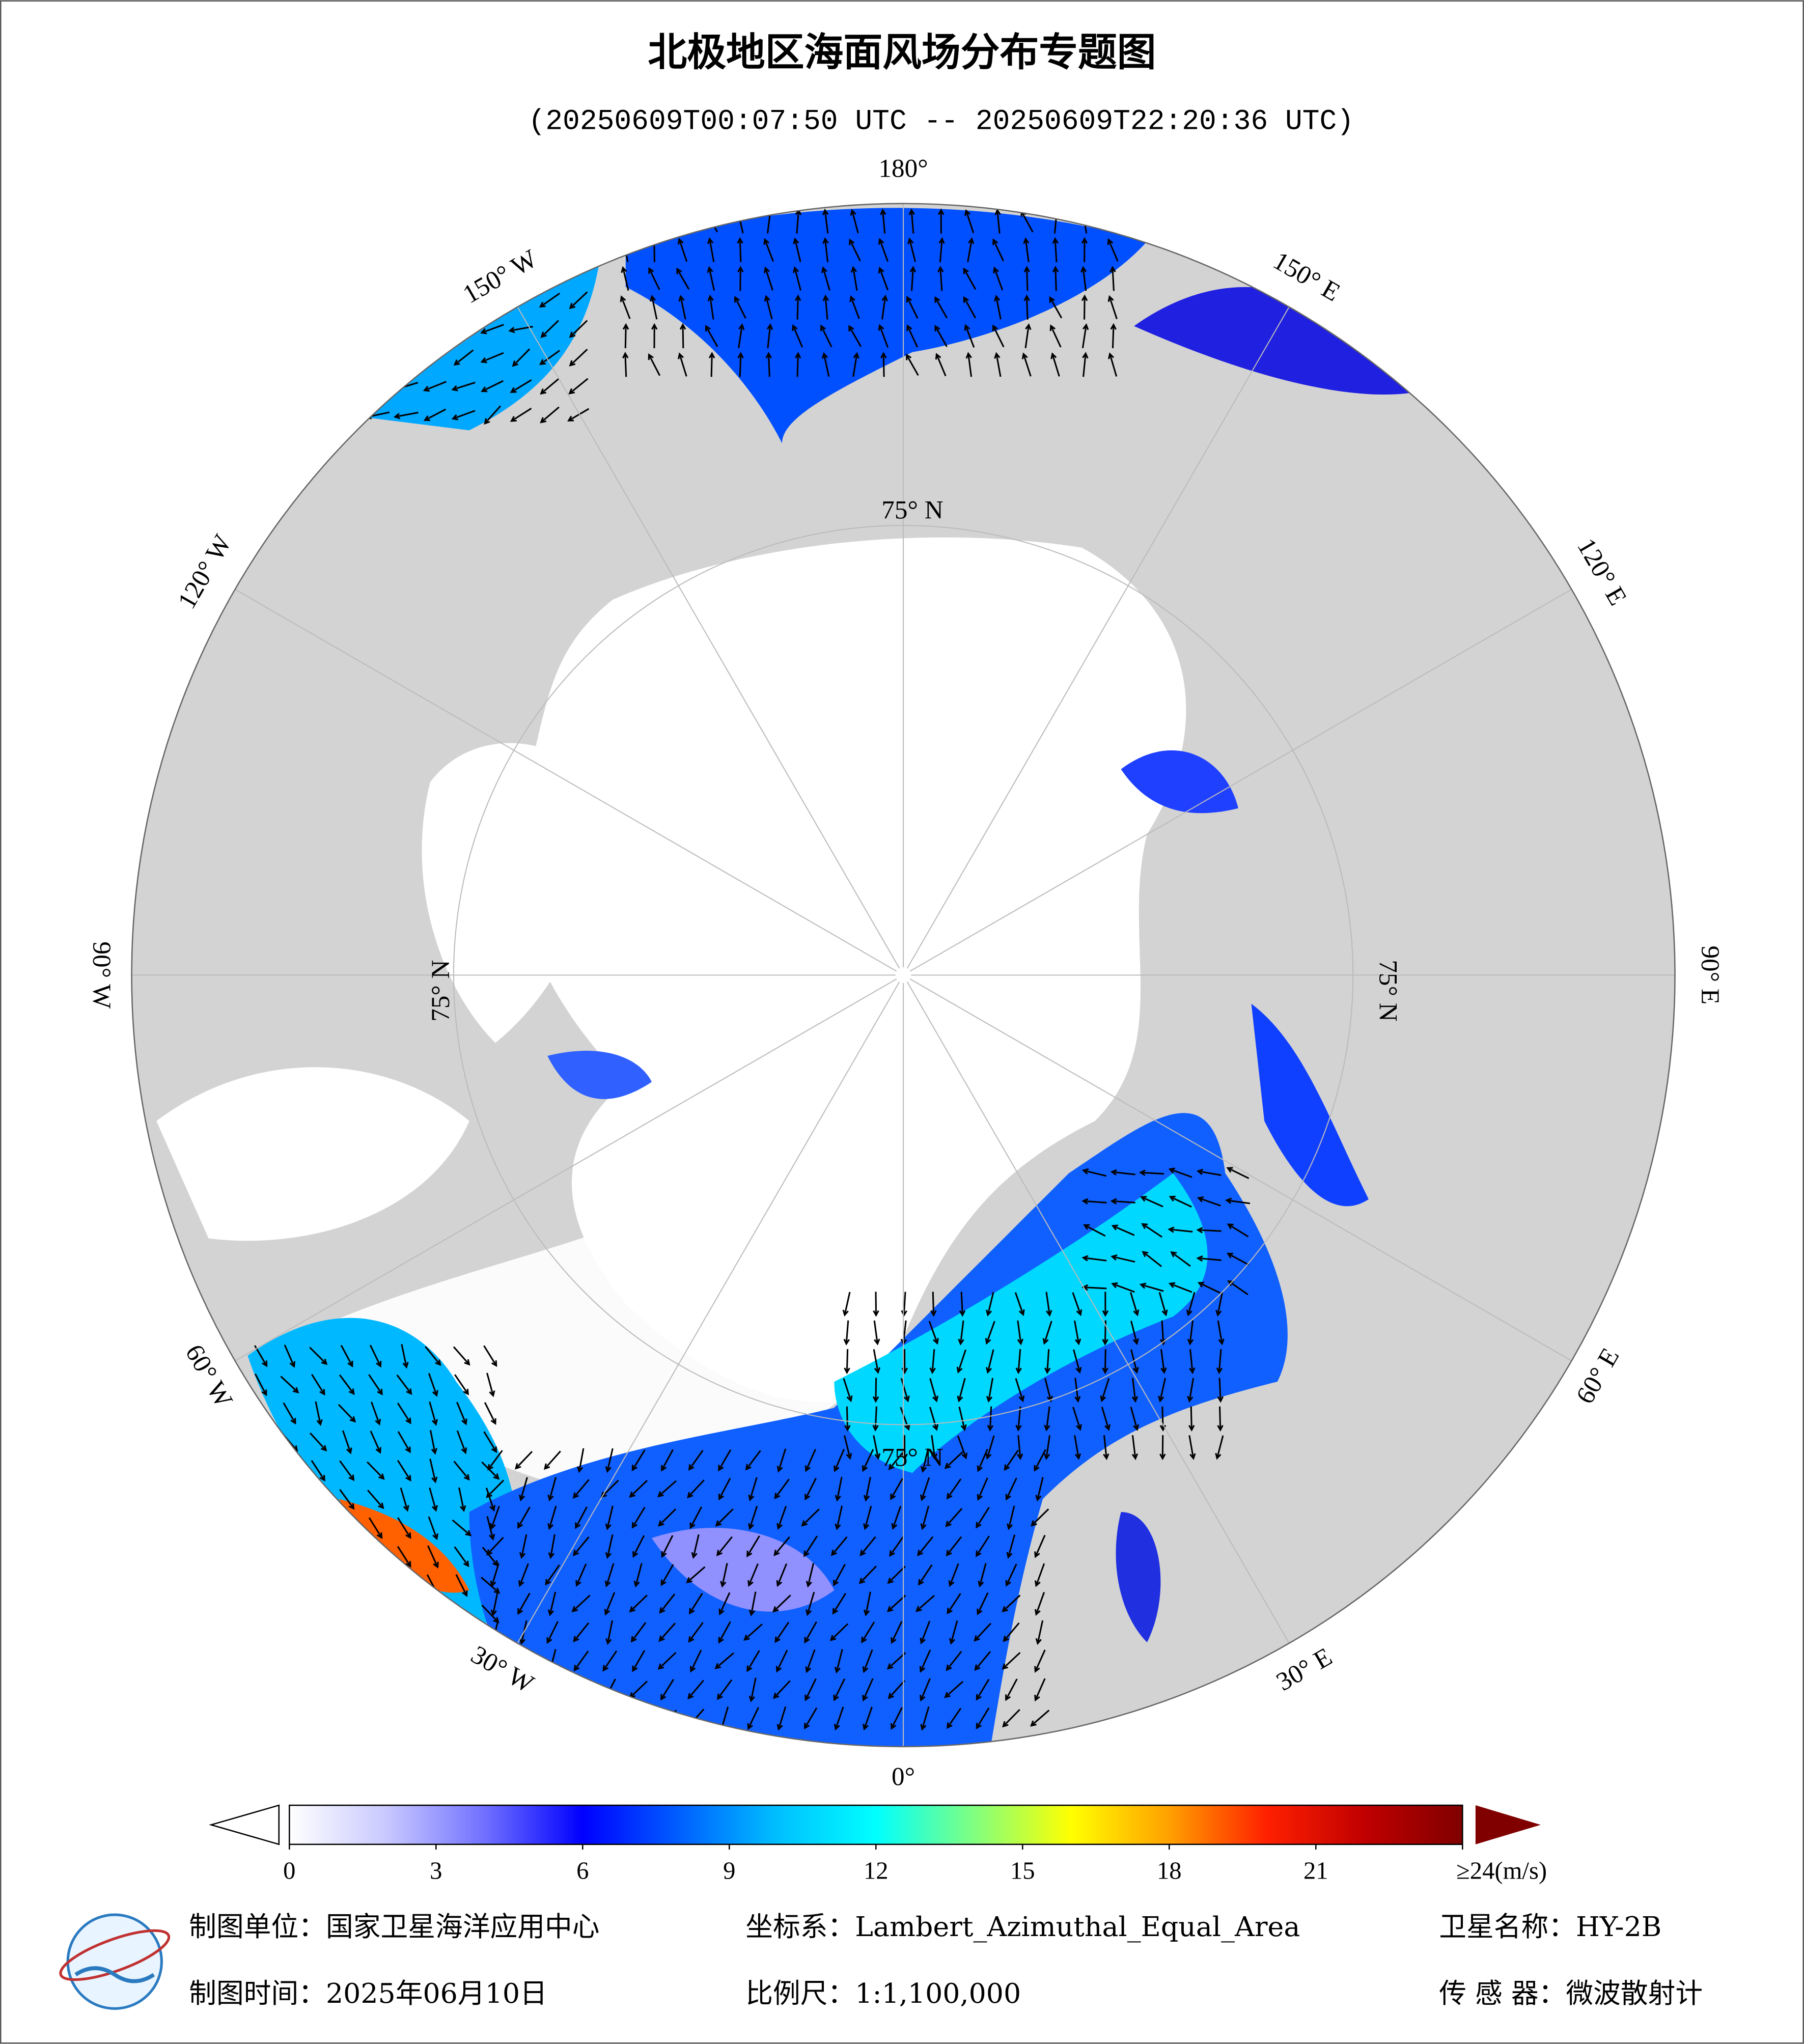 The width and height of the screenshot is (1804, 2044). I want to click on colorbar-tick-label: 0, so click(289, 1870).